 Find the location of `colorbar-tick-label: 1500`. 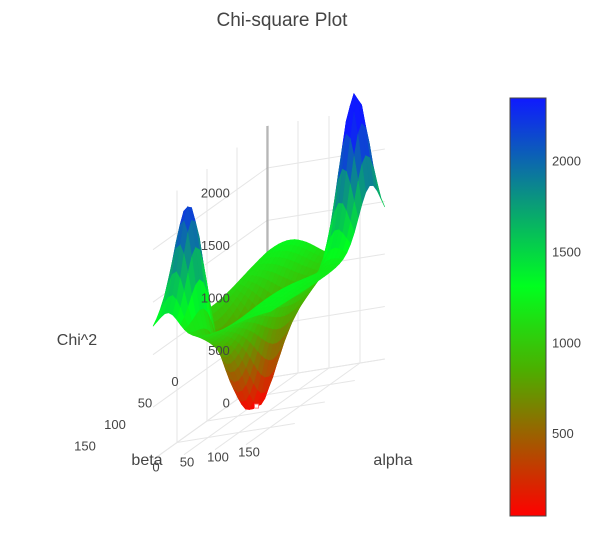

colorbar-tick-label: 1500 is located at coordinates (566, 251).